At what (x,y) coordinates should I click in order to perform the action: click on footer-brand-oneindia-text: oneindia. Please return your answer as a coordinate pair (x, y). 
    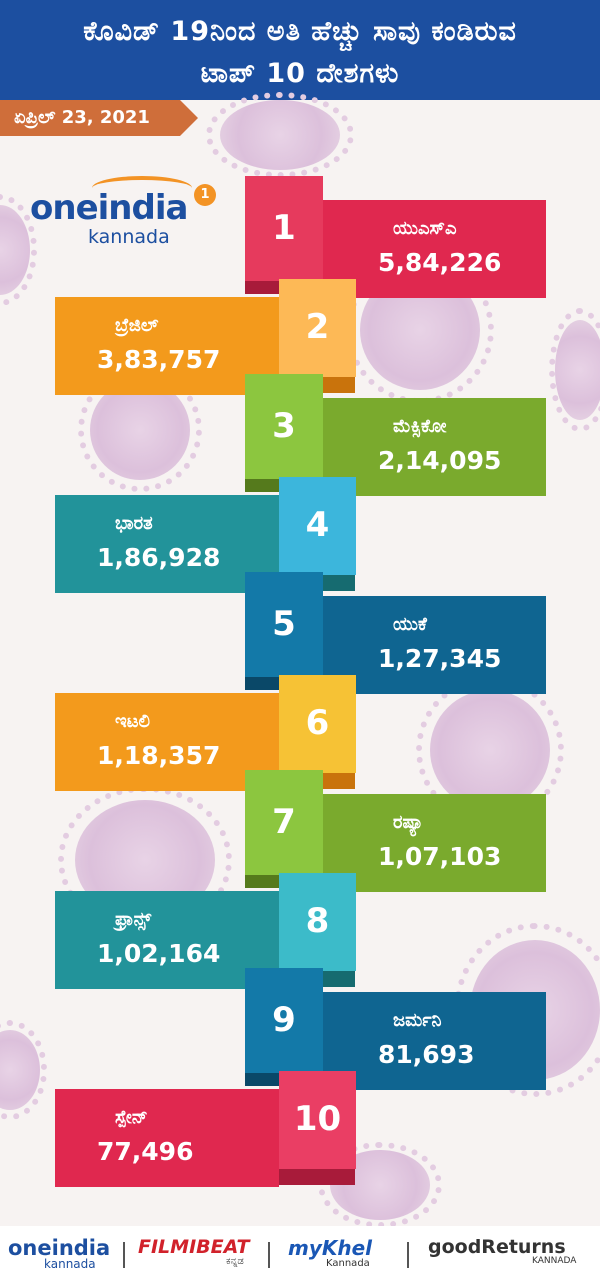
    Looking at the image, I should click on (59, 1248).